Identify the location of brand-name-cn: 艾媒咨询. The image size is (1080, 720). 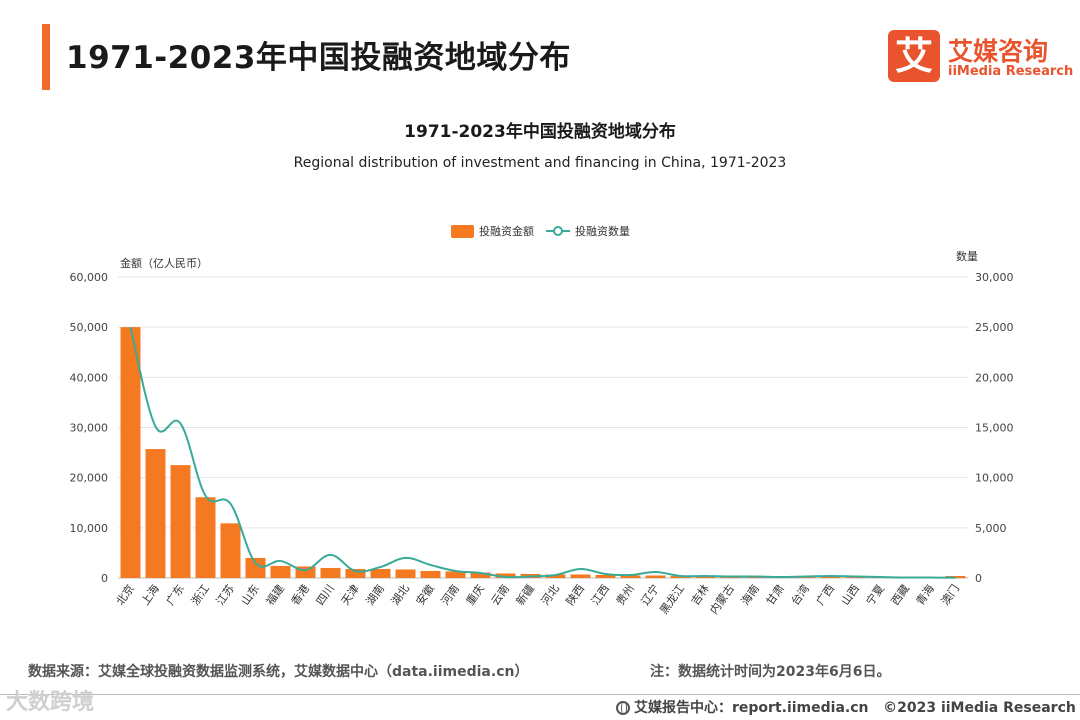
(998, 51).